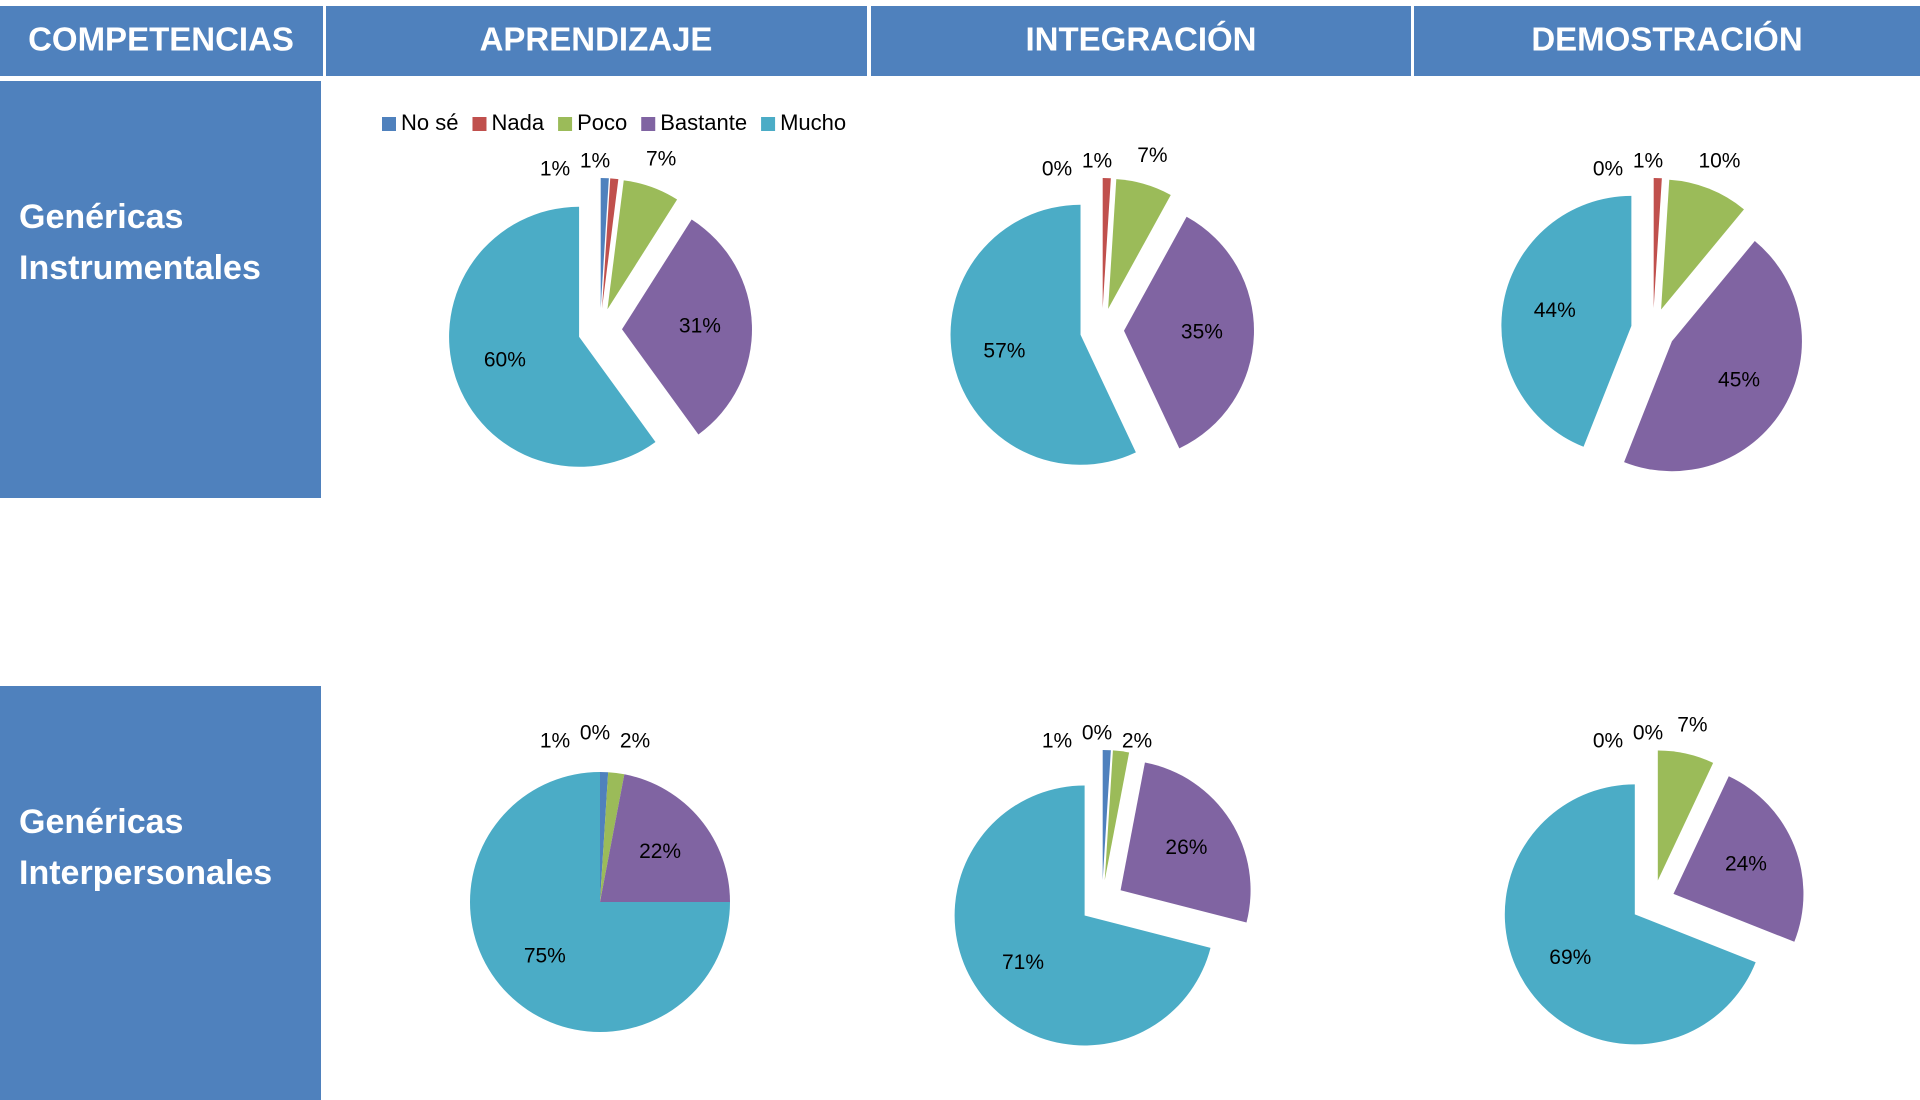 This screenshot has height=1100, width=1920. I want to click on data-label: 31%, so click(700, 325).